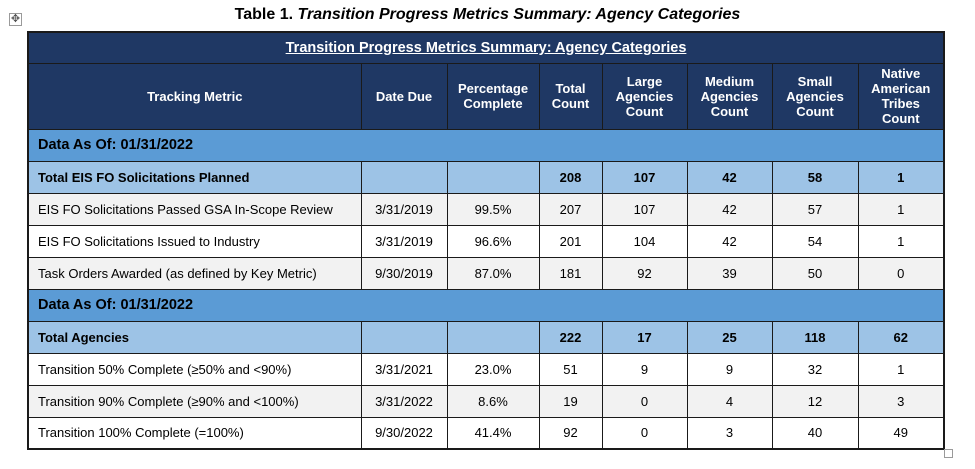 This screenshot has height=469, width=975. What do you see at coordinates (729, 401) in the screenshot?
I see `row-medium-count: 4` at bounding box center [729, 401].